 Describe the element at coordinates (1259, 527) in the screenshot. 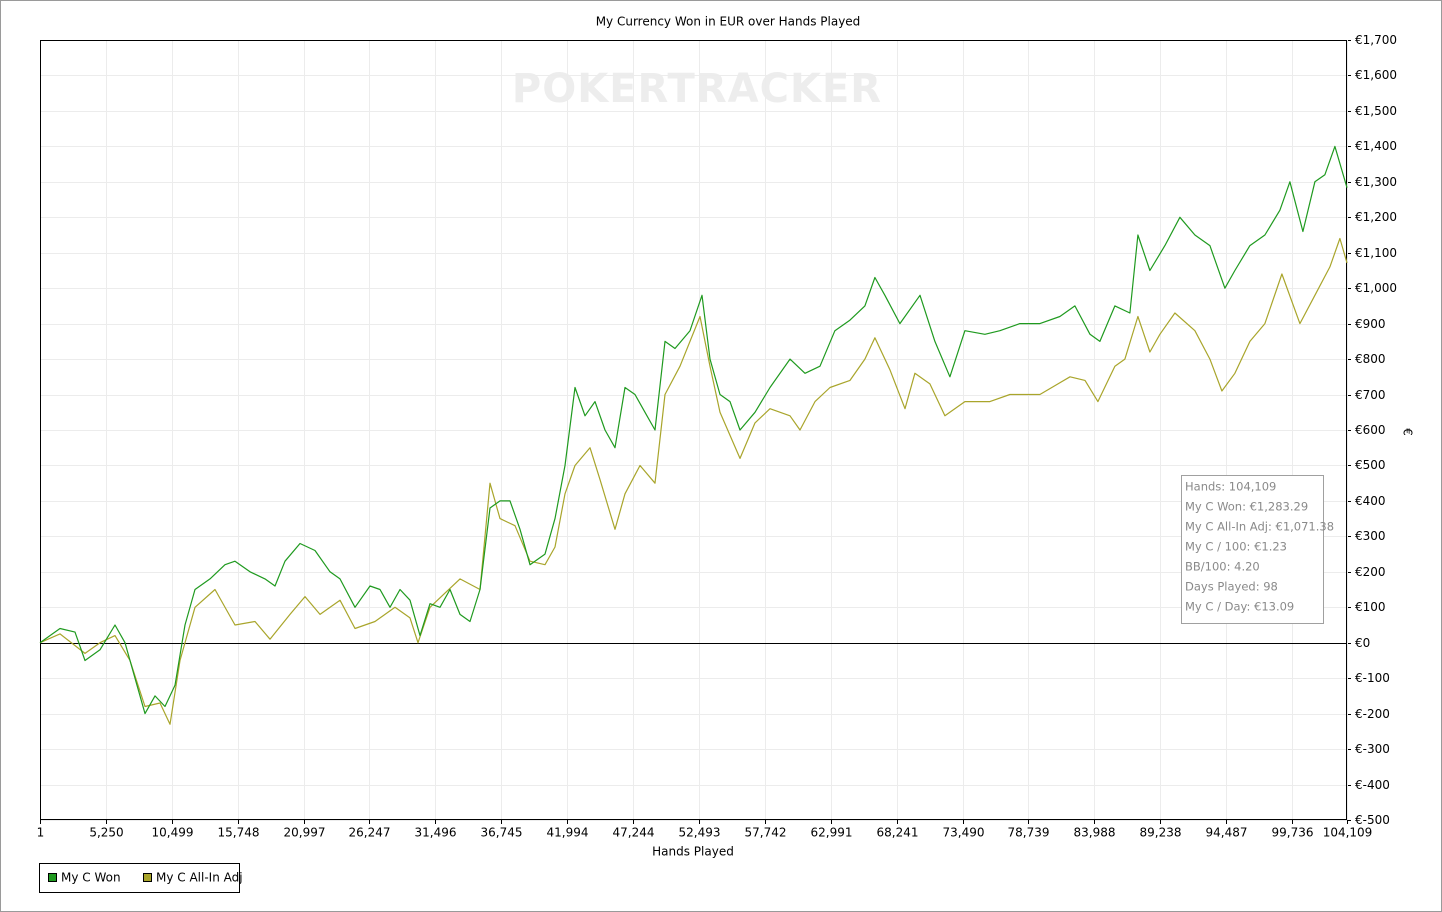

I see `tooltip-line: My C All-In Adj: €1,071.38` at that location.